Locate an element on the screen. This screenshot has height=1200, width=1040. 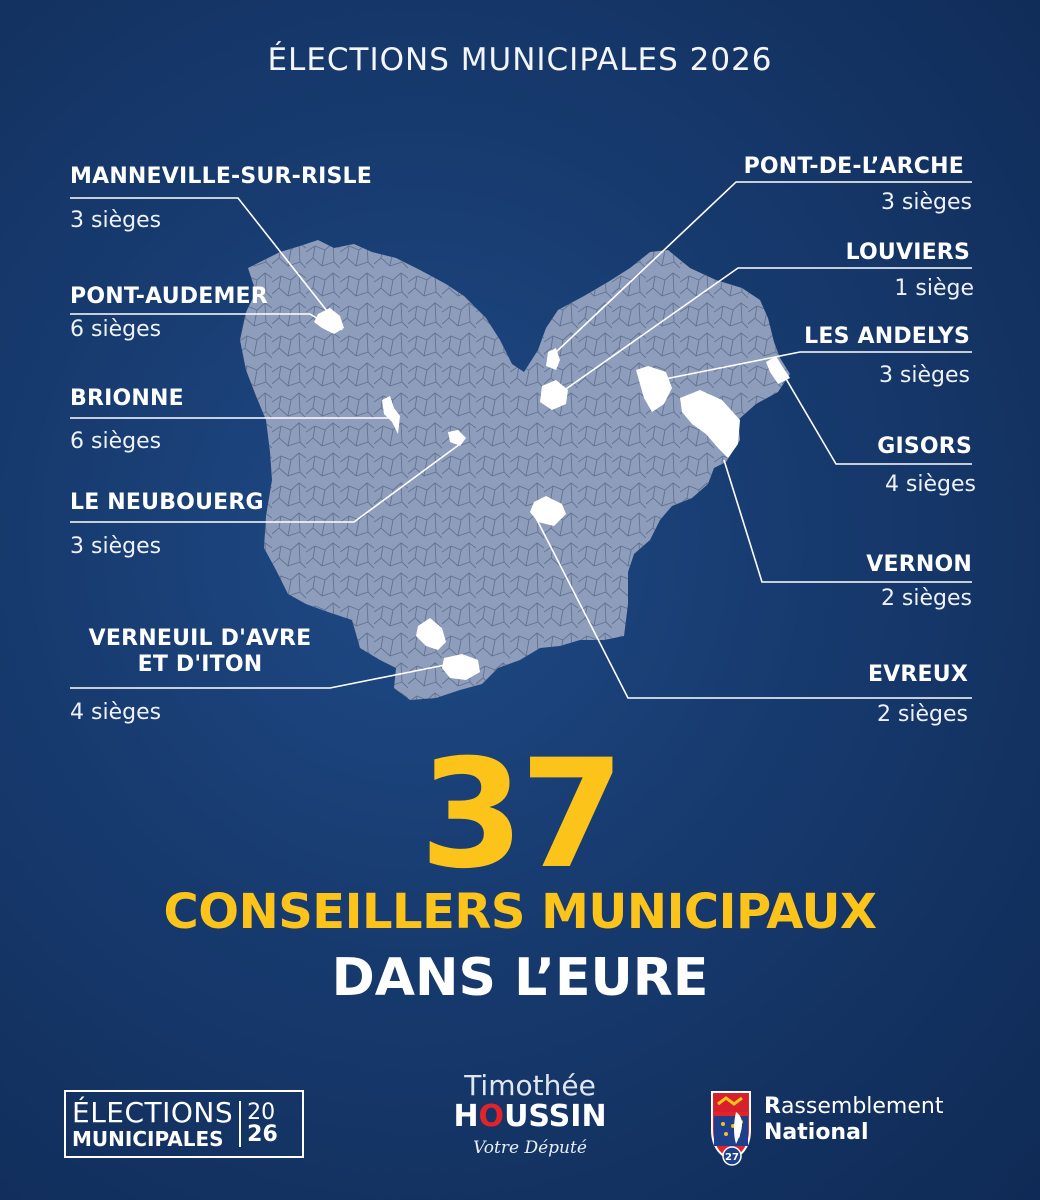
leader-evreux is located at coordinates (753, 608).